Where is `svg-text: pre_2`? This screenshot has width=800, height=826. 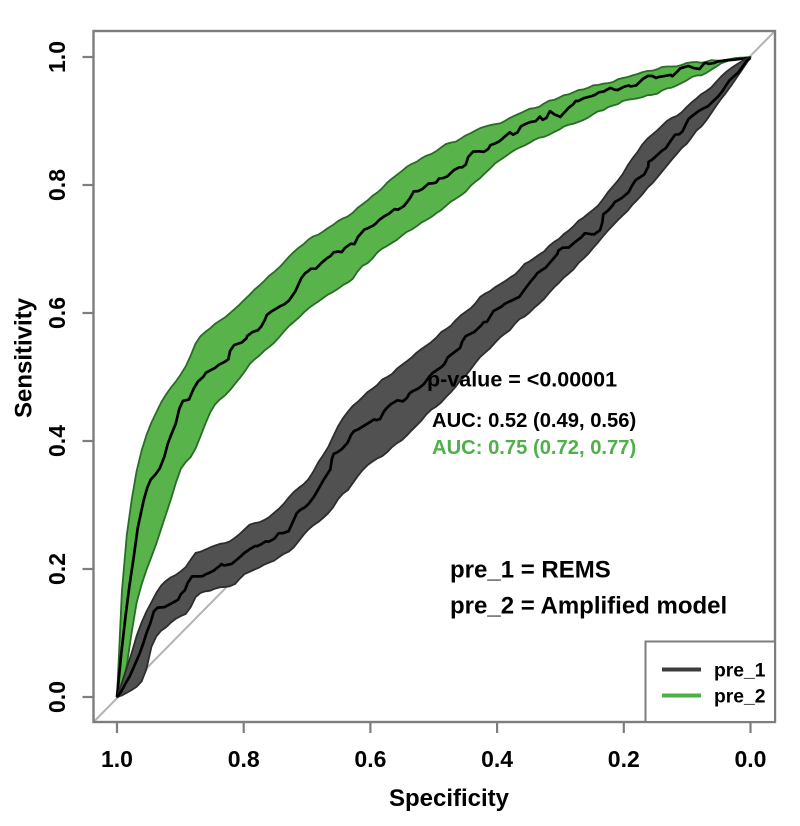 svg-text: pre_2 is located at coordinates (739, 697).